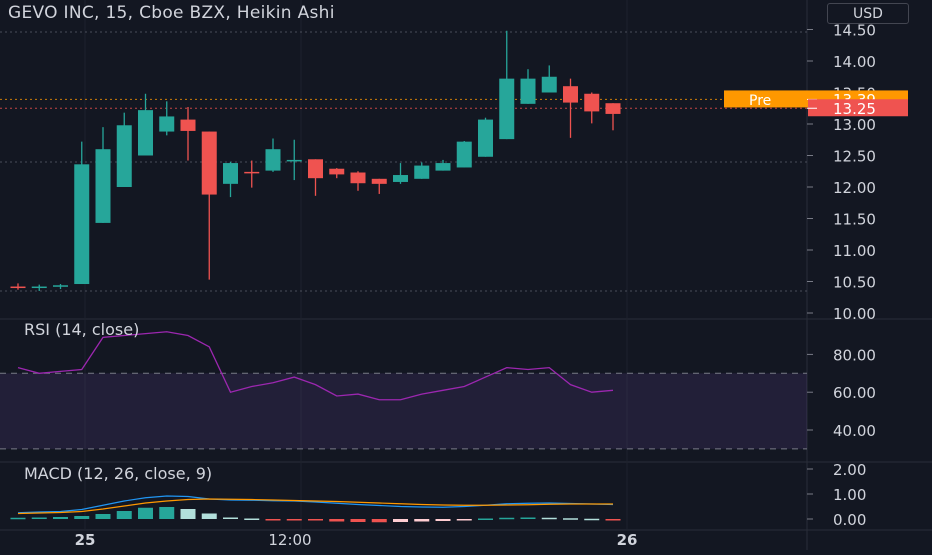  I want to click on symbol-title: GEVO INC, 15, Cboe BZX, Heikin Ashi, so click(171, 13).